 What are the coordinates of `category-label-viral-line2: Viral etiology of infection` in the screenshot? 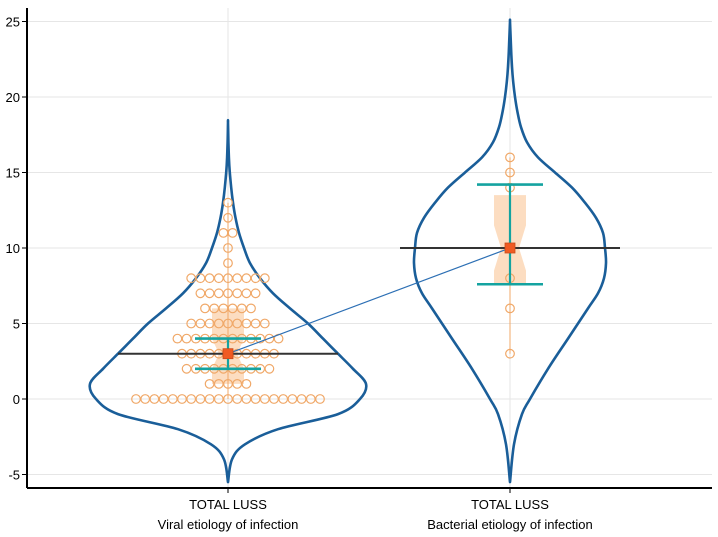 It's located at (228, 524).